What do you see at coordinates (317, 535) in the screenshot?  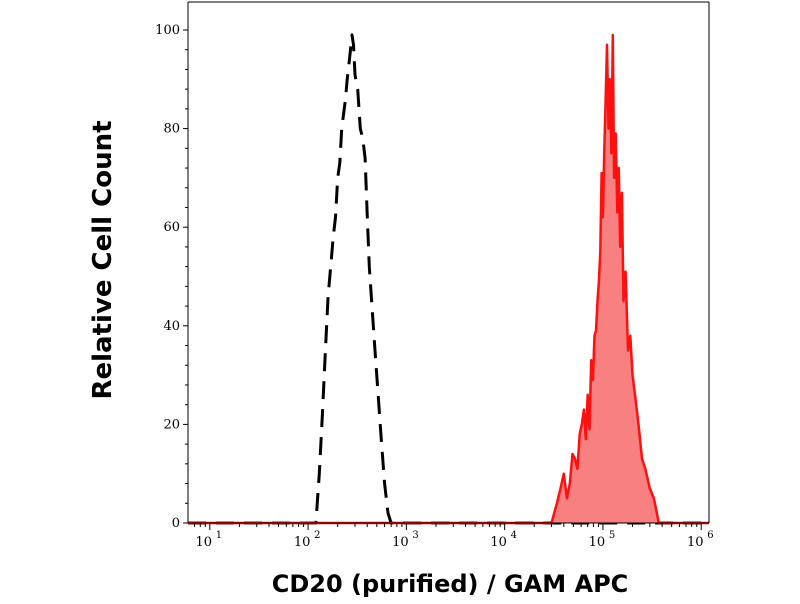 I see `x-tick-exponent: 2` at bounding box center [317, 535].